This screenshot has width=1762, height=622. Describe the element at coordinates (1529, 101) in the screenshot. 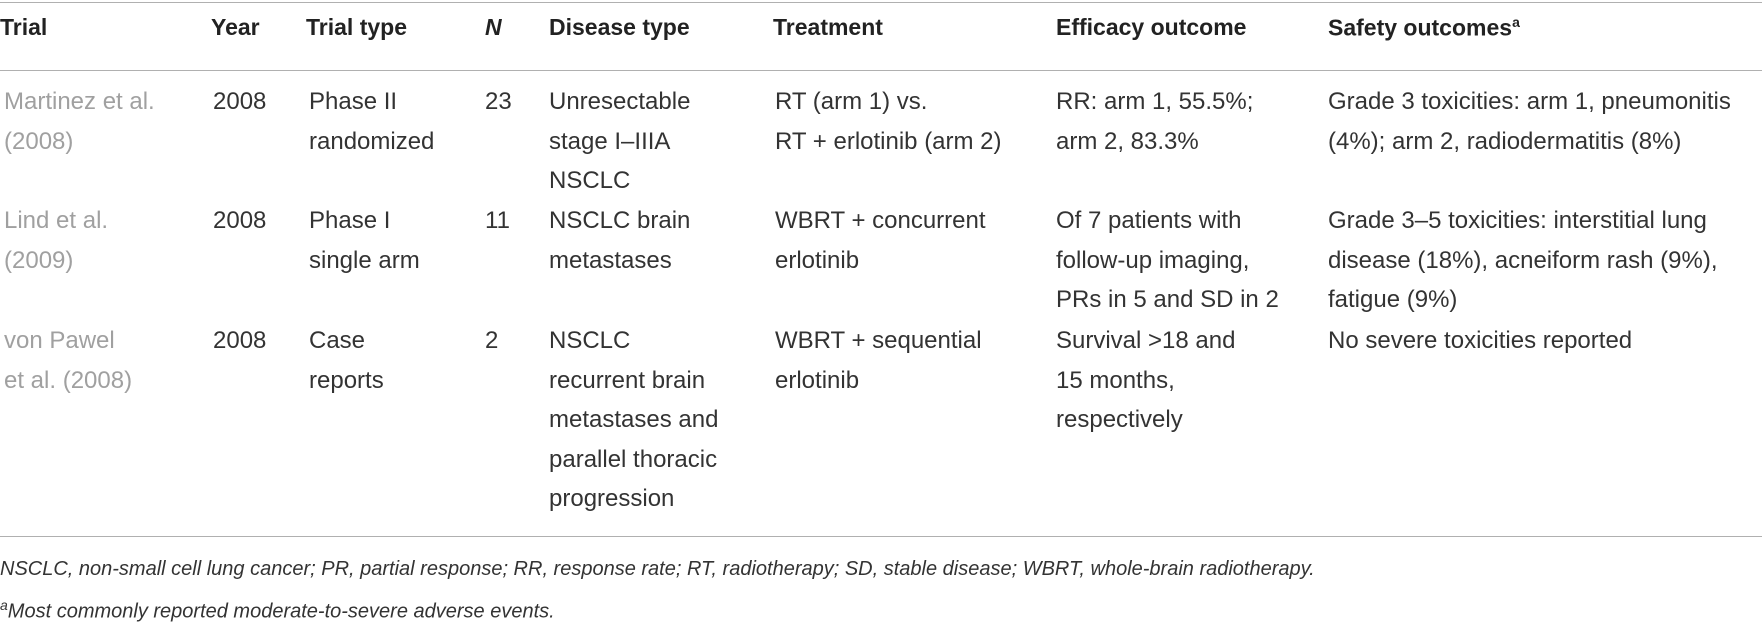

I see `cell-line: Grade 3 toxicities: arm 1, pneumonitis` at that location.